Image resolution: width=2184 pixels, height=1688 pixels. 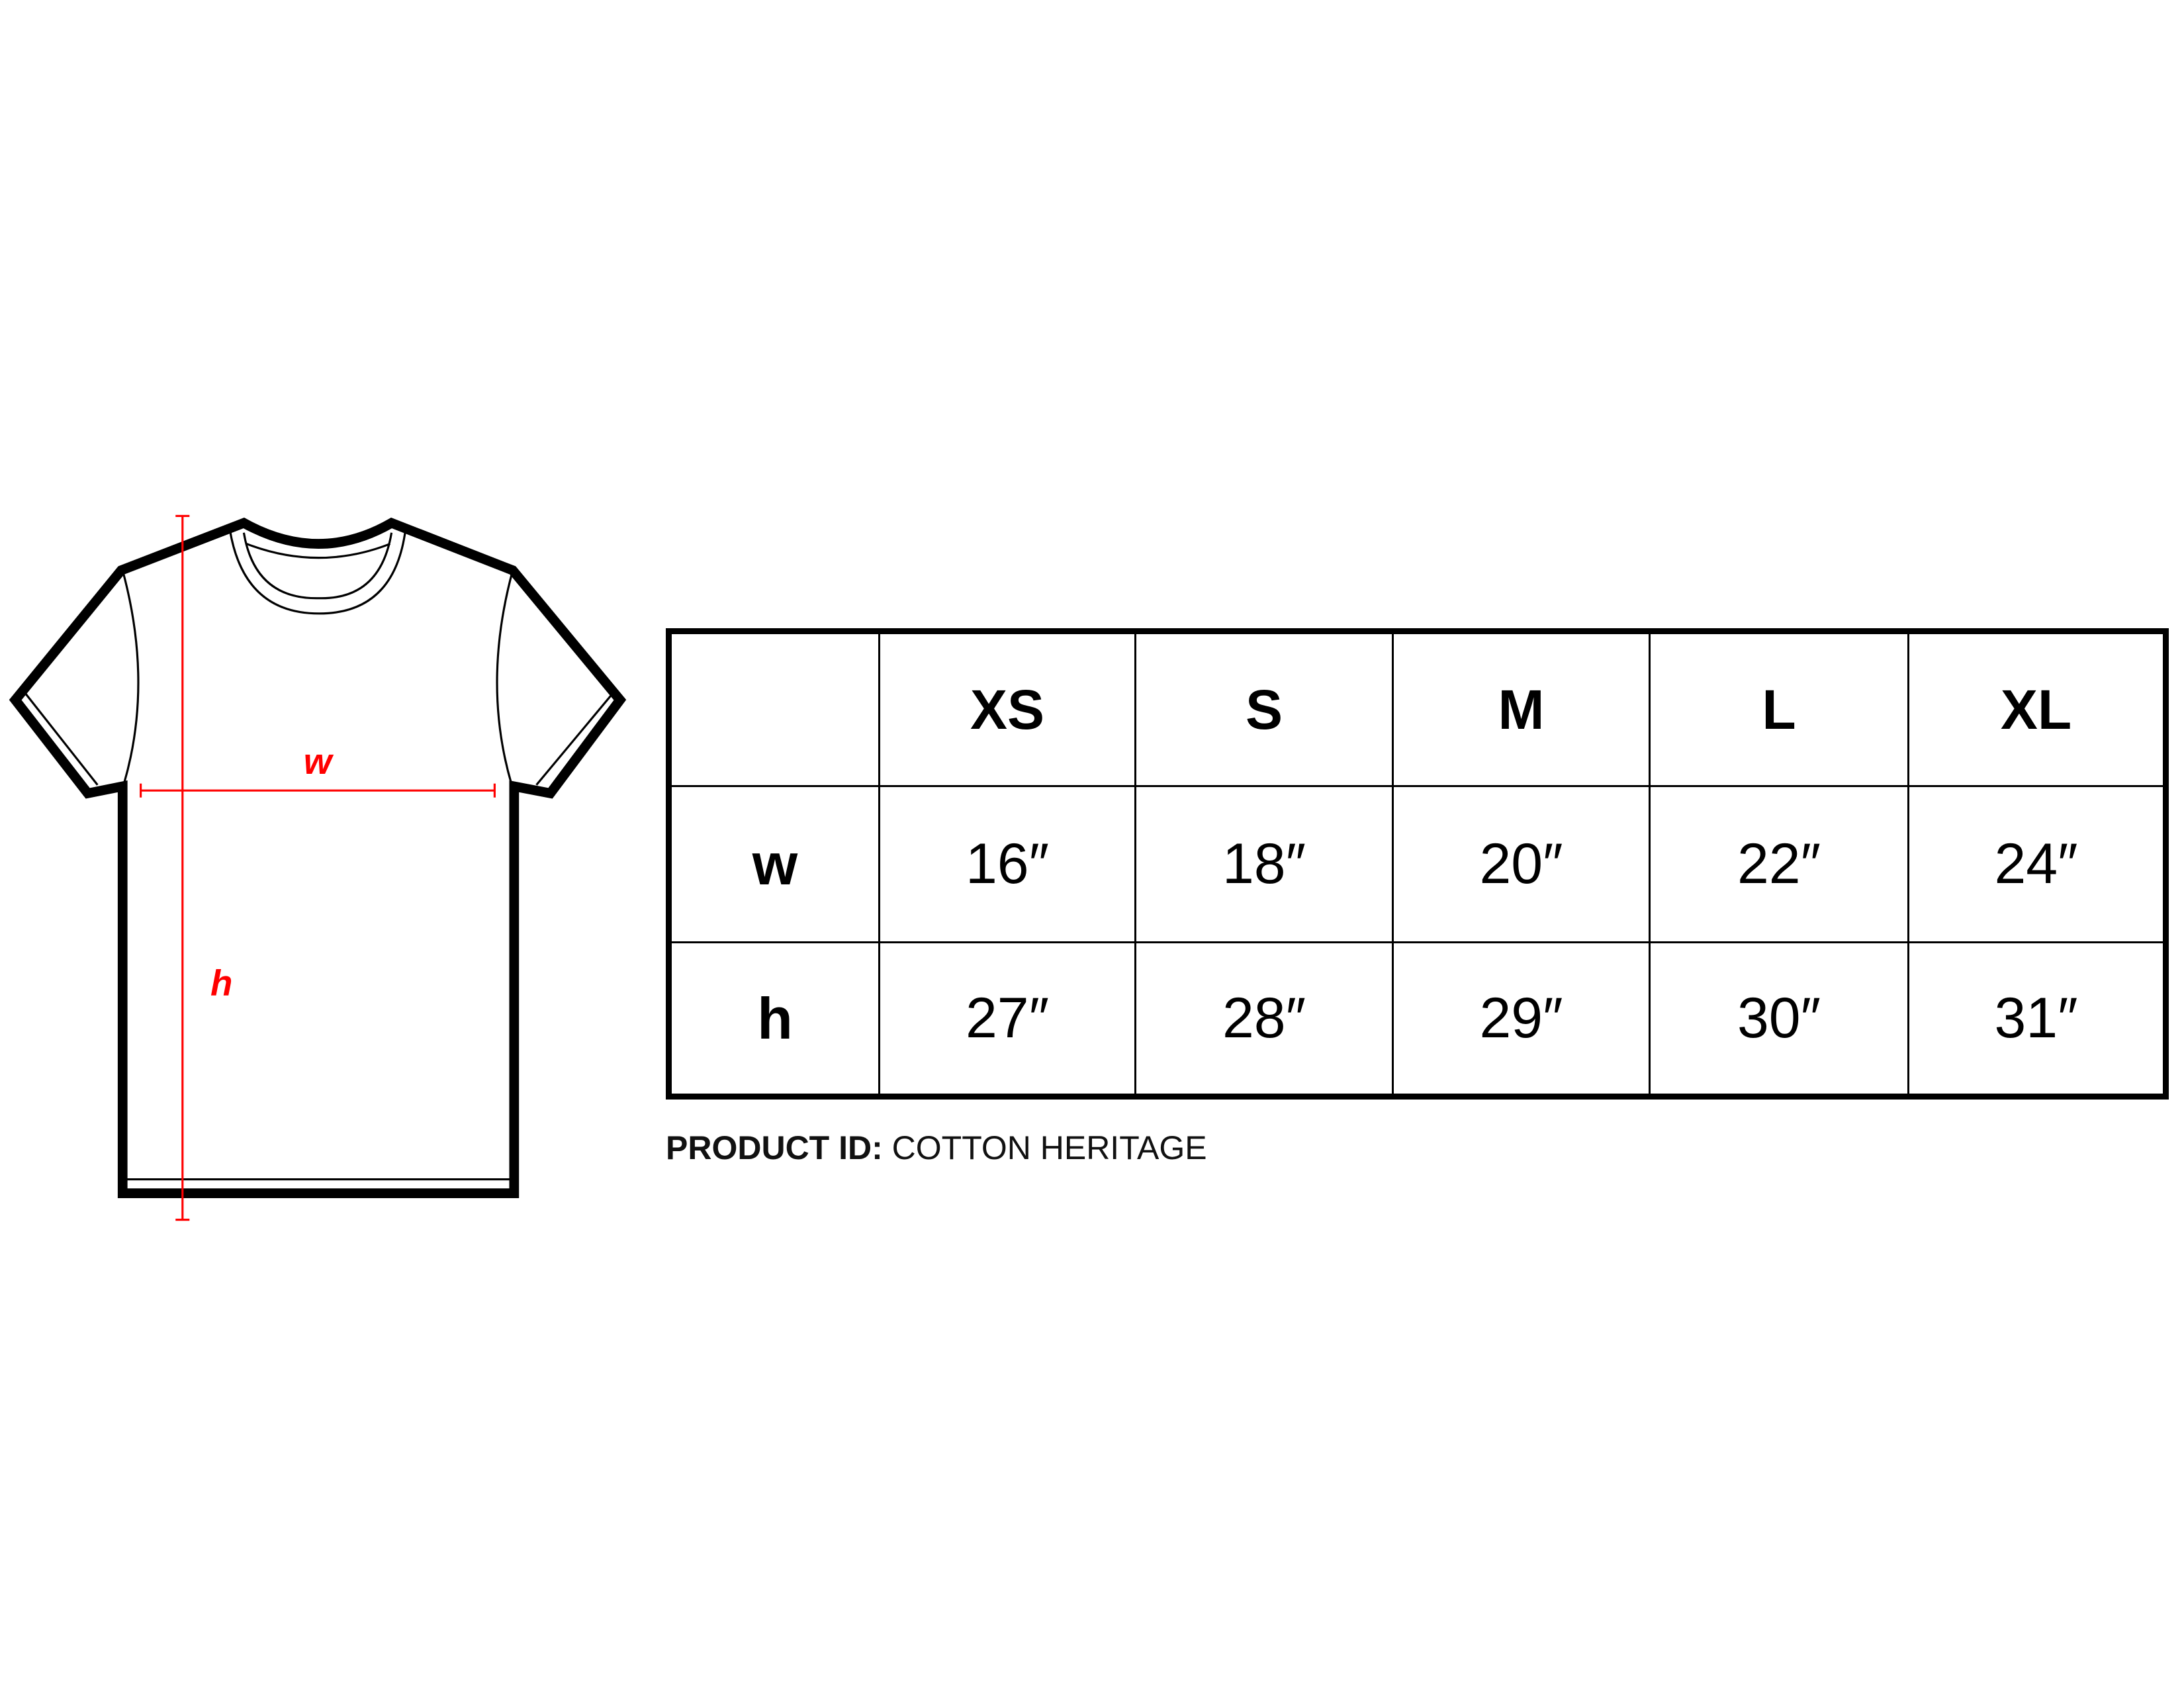 What do you see at coordinates (1521, 864) in the screenshot?
I see `table-cell: 20″` at bounding box center [1521, 864].